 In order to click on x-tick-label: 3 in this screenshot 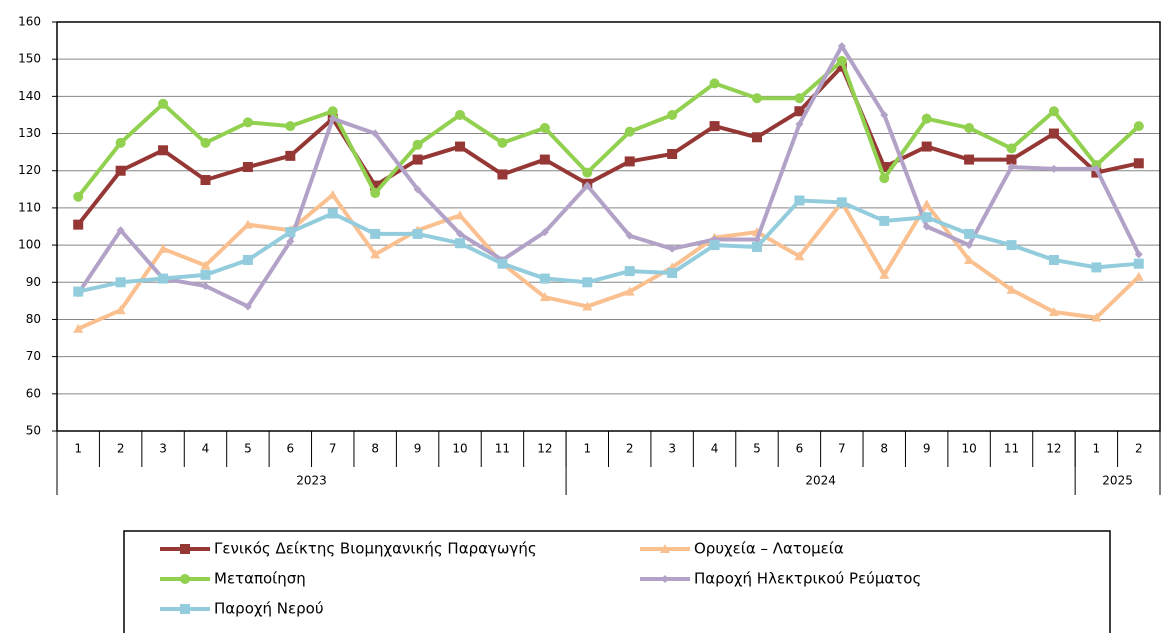, I will do `click(163, 449)`.